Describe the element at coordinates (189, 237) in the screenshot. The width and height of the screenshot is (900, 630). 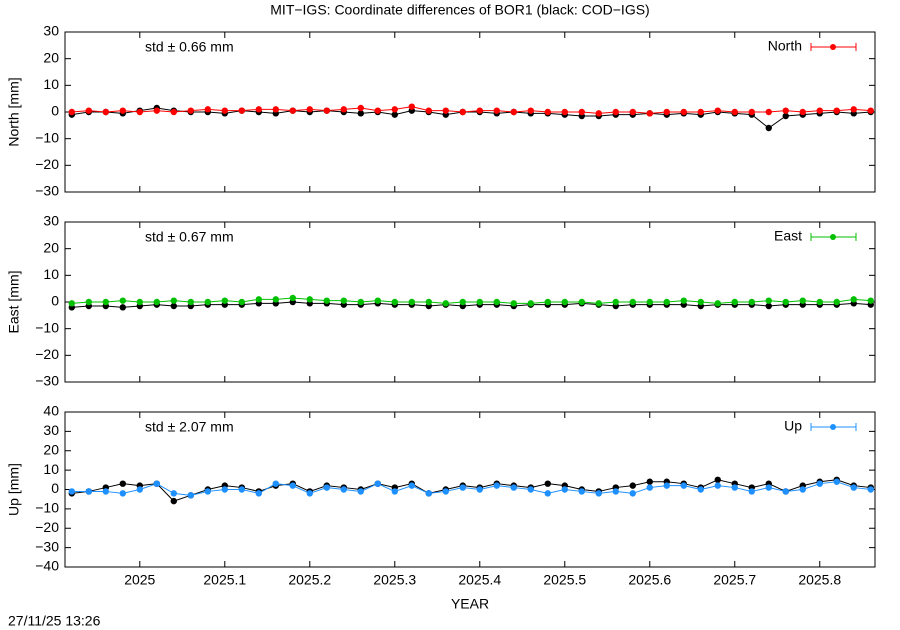
I see `annotation: std ± 0.67 mm` at that location.